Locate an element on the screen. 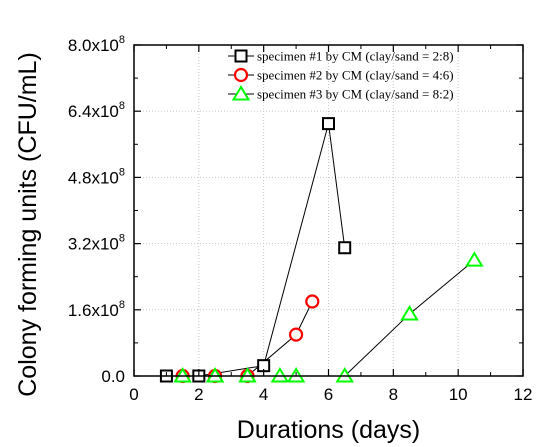 This screenshot has width=543, height=447. x-tick-label: 6 is located at coordinates (328, 394).